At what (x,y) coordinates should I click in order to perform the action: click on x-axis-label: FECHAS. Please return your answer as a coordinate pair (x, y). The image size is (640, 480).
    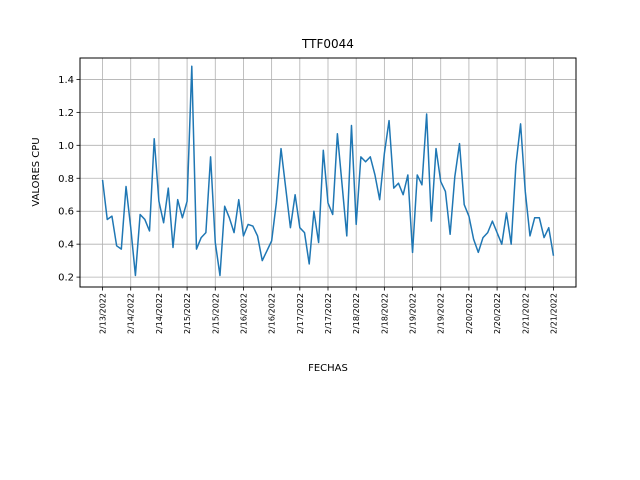
    Looking at the image, I should click on (328, 368).